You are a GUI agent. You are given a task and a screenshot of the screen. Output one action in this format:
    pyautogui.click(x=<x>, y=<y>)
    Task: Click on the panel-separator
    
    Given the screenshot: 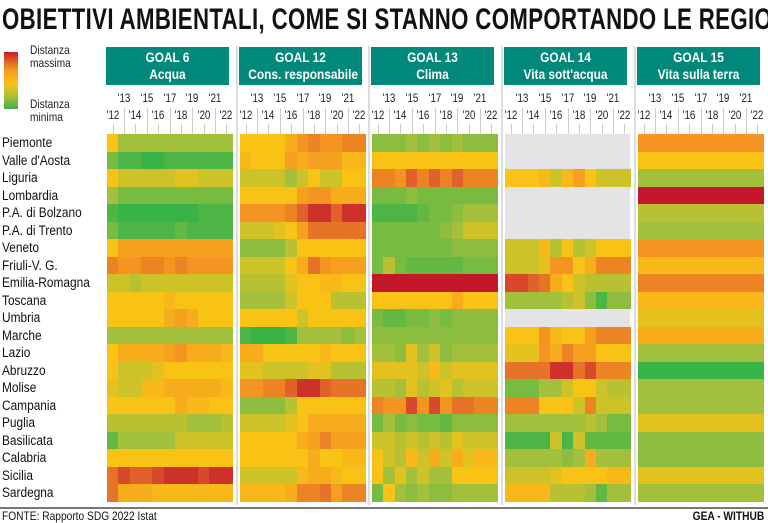 What is the action you would take?
    pyautogui.click(x=635, y=275)
    